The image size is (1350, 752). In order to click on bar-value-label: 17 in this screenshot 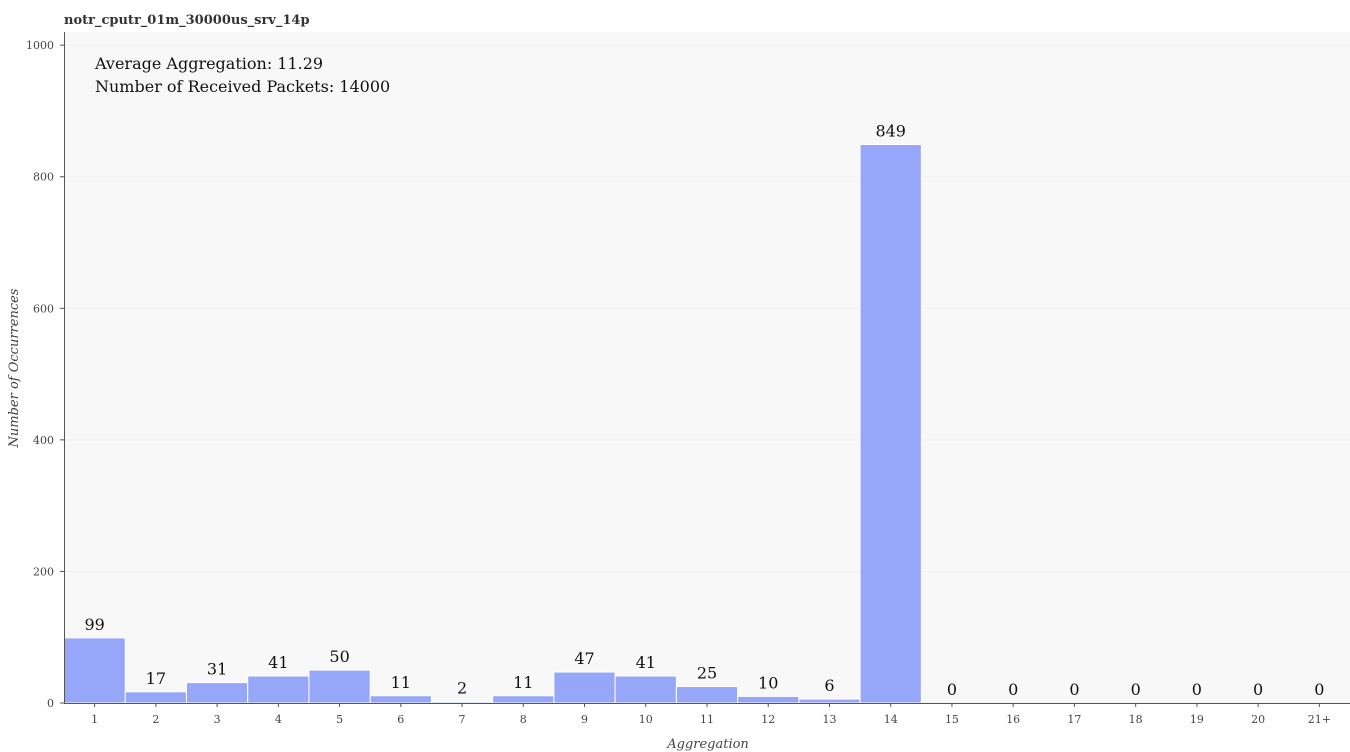, I will do `click(156, 678)`.